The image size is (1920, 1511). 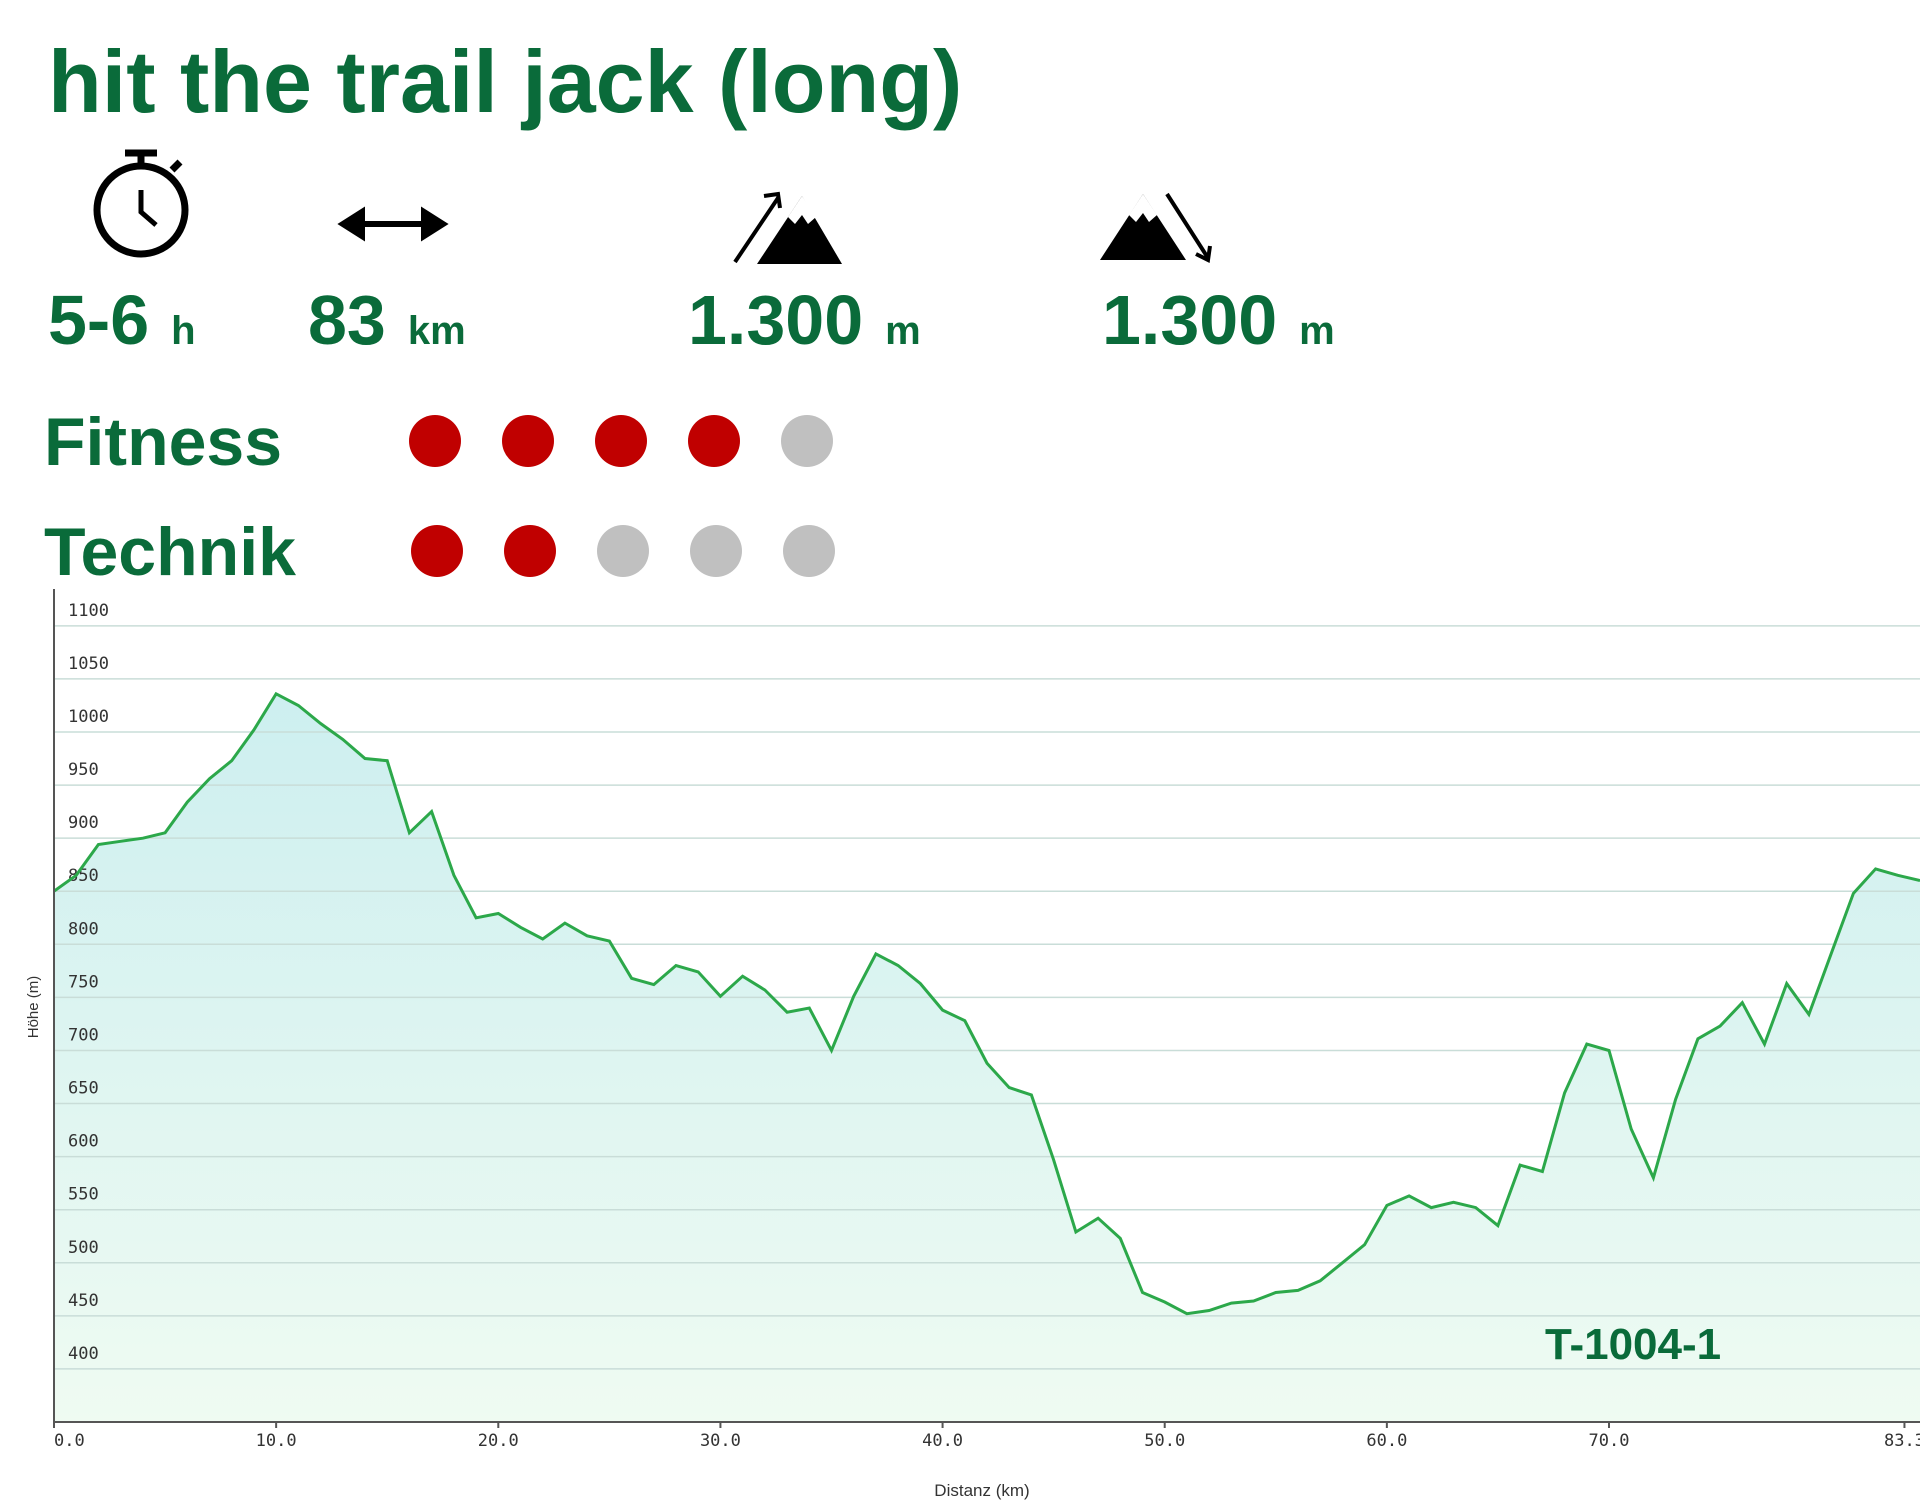 I want to click on y-tick-label: 700, so click(x=83, y=1035).